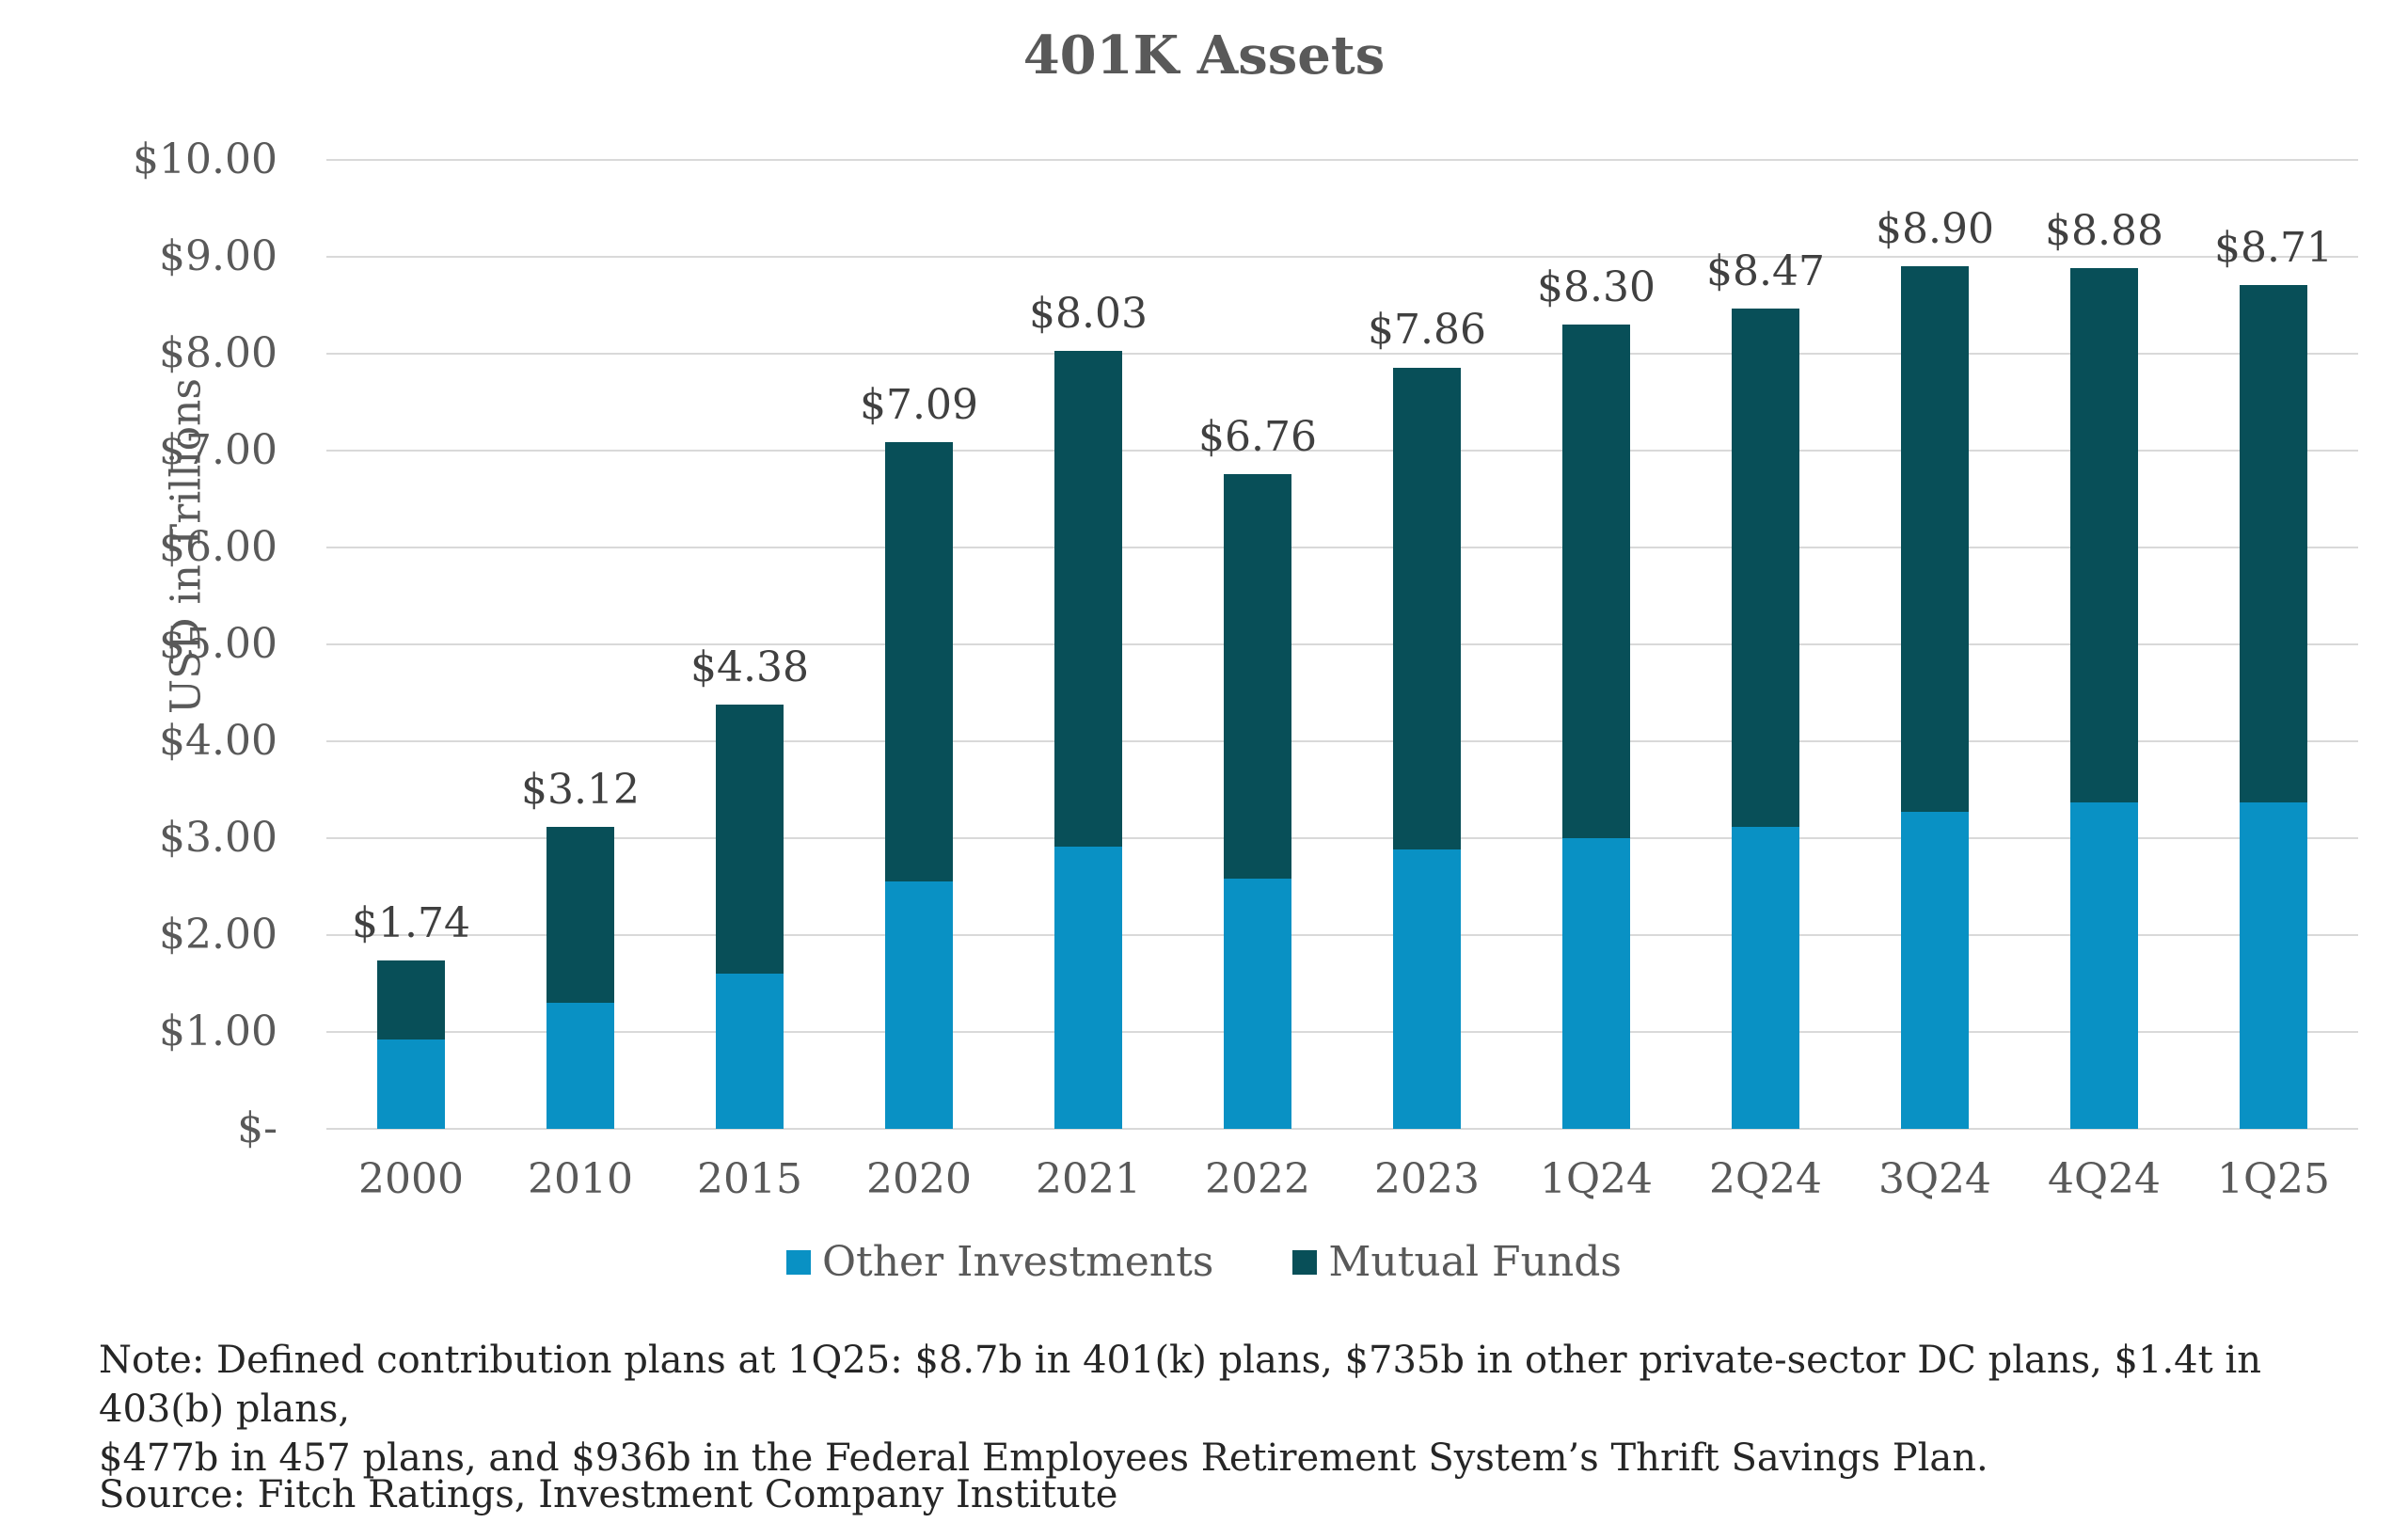  I want to click on y-tick-label: $10.00, so click(205, 159).